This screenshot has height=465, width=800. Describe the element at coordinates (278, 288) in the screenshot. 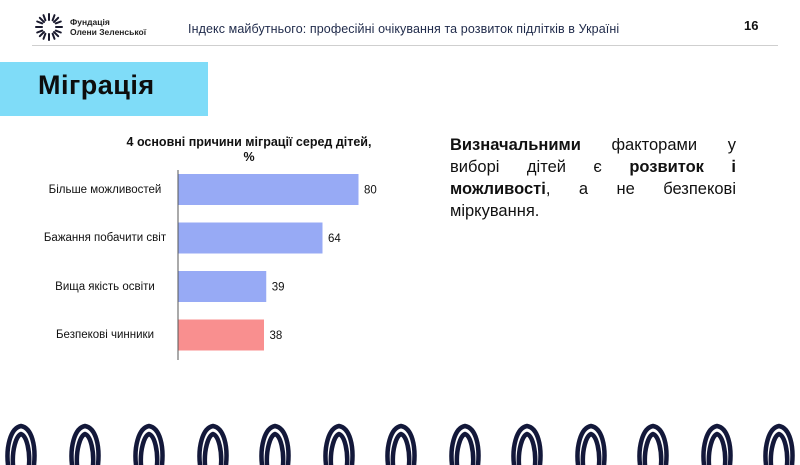

I see `bar-value-label-3: 39` at that location.